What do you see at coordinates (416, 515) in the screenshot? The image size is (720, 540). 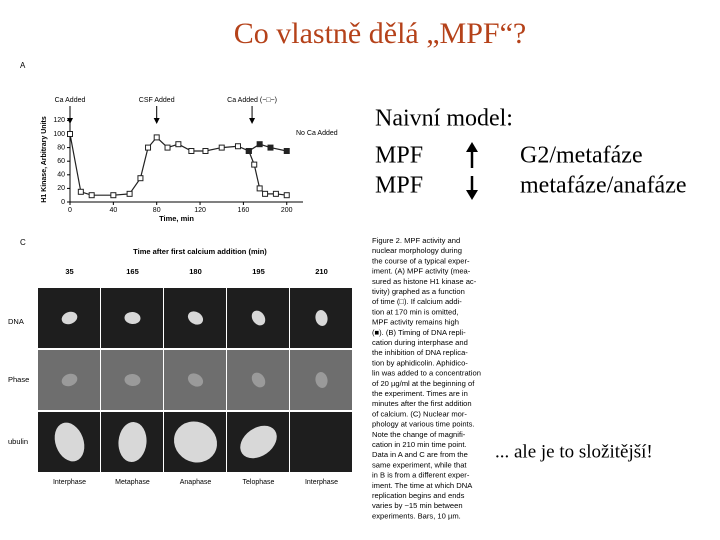 I see `caption-line: experiments. Bars, 10 µm.` at bounding box center [416, 515].